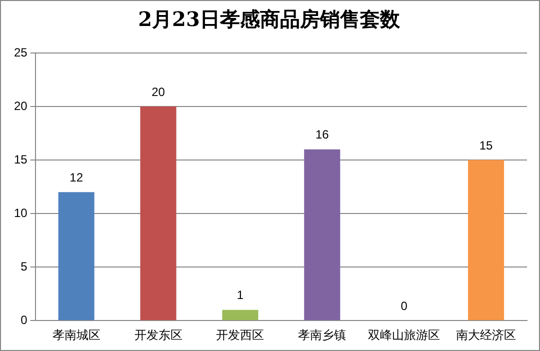 The image size is (540, 351). Describe the element at coordinates (24, 319) in the screenshot. I see `y-tick-label: 0` at that location.